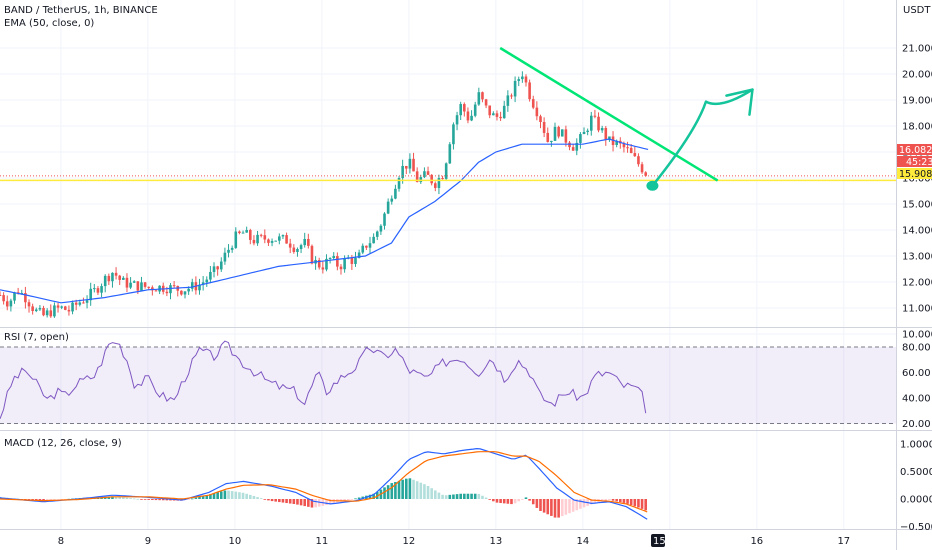 This screenshot has height=550, width=932. What do you see at coordinates (81, 10) in the screenshot?
I see `symbol-legend: BAND / TetherUS, 1h, BINANCE` at bounding box center [81, 10].